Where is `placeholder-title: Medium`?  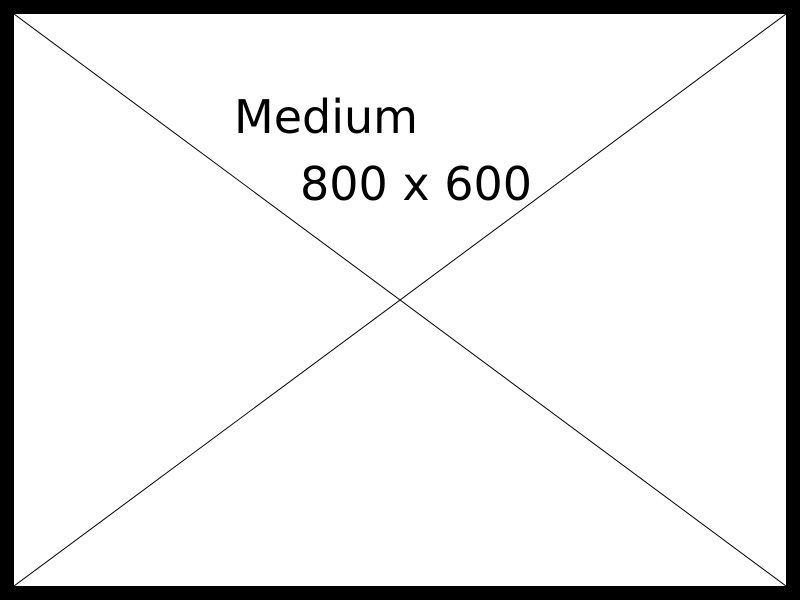
placeholder-title: Medium is located at coordinates (326, 117).